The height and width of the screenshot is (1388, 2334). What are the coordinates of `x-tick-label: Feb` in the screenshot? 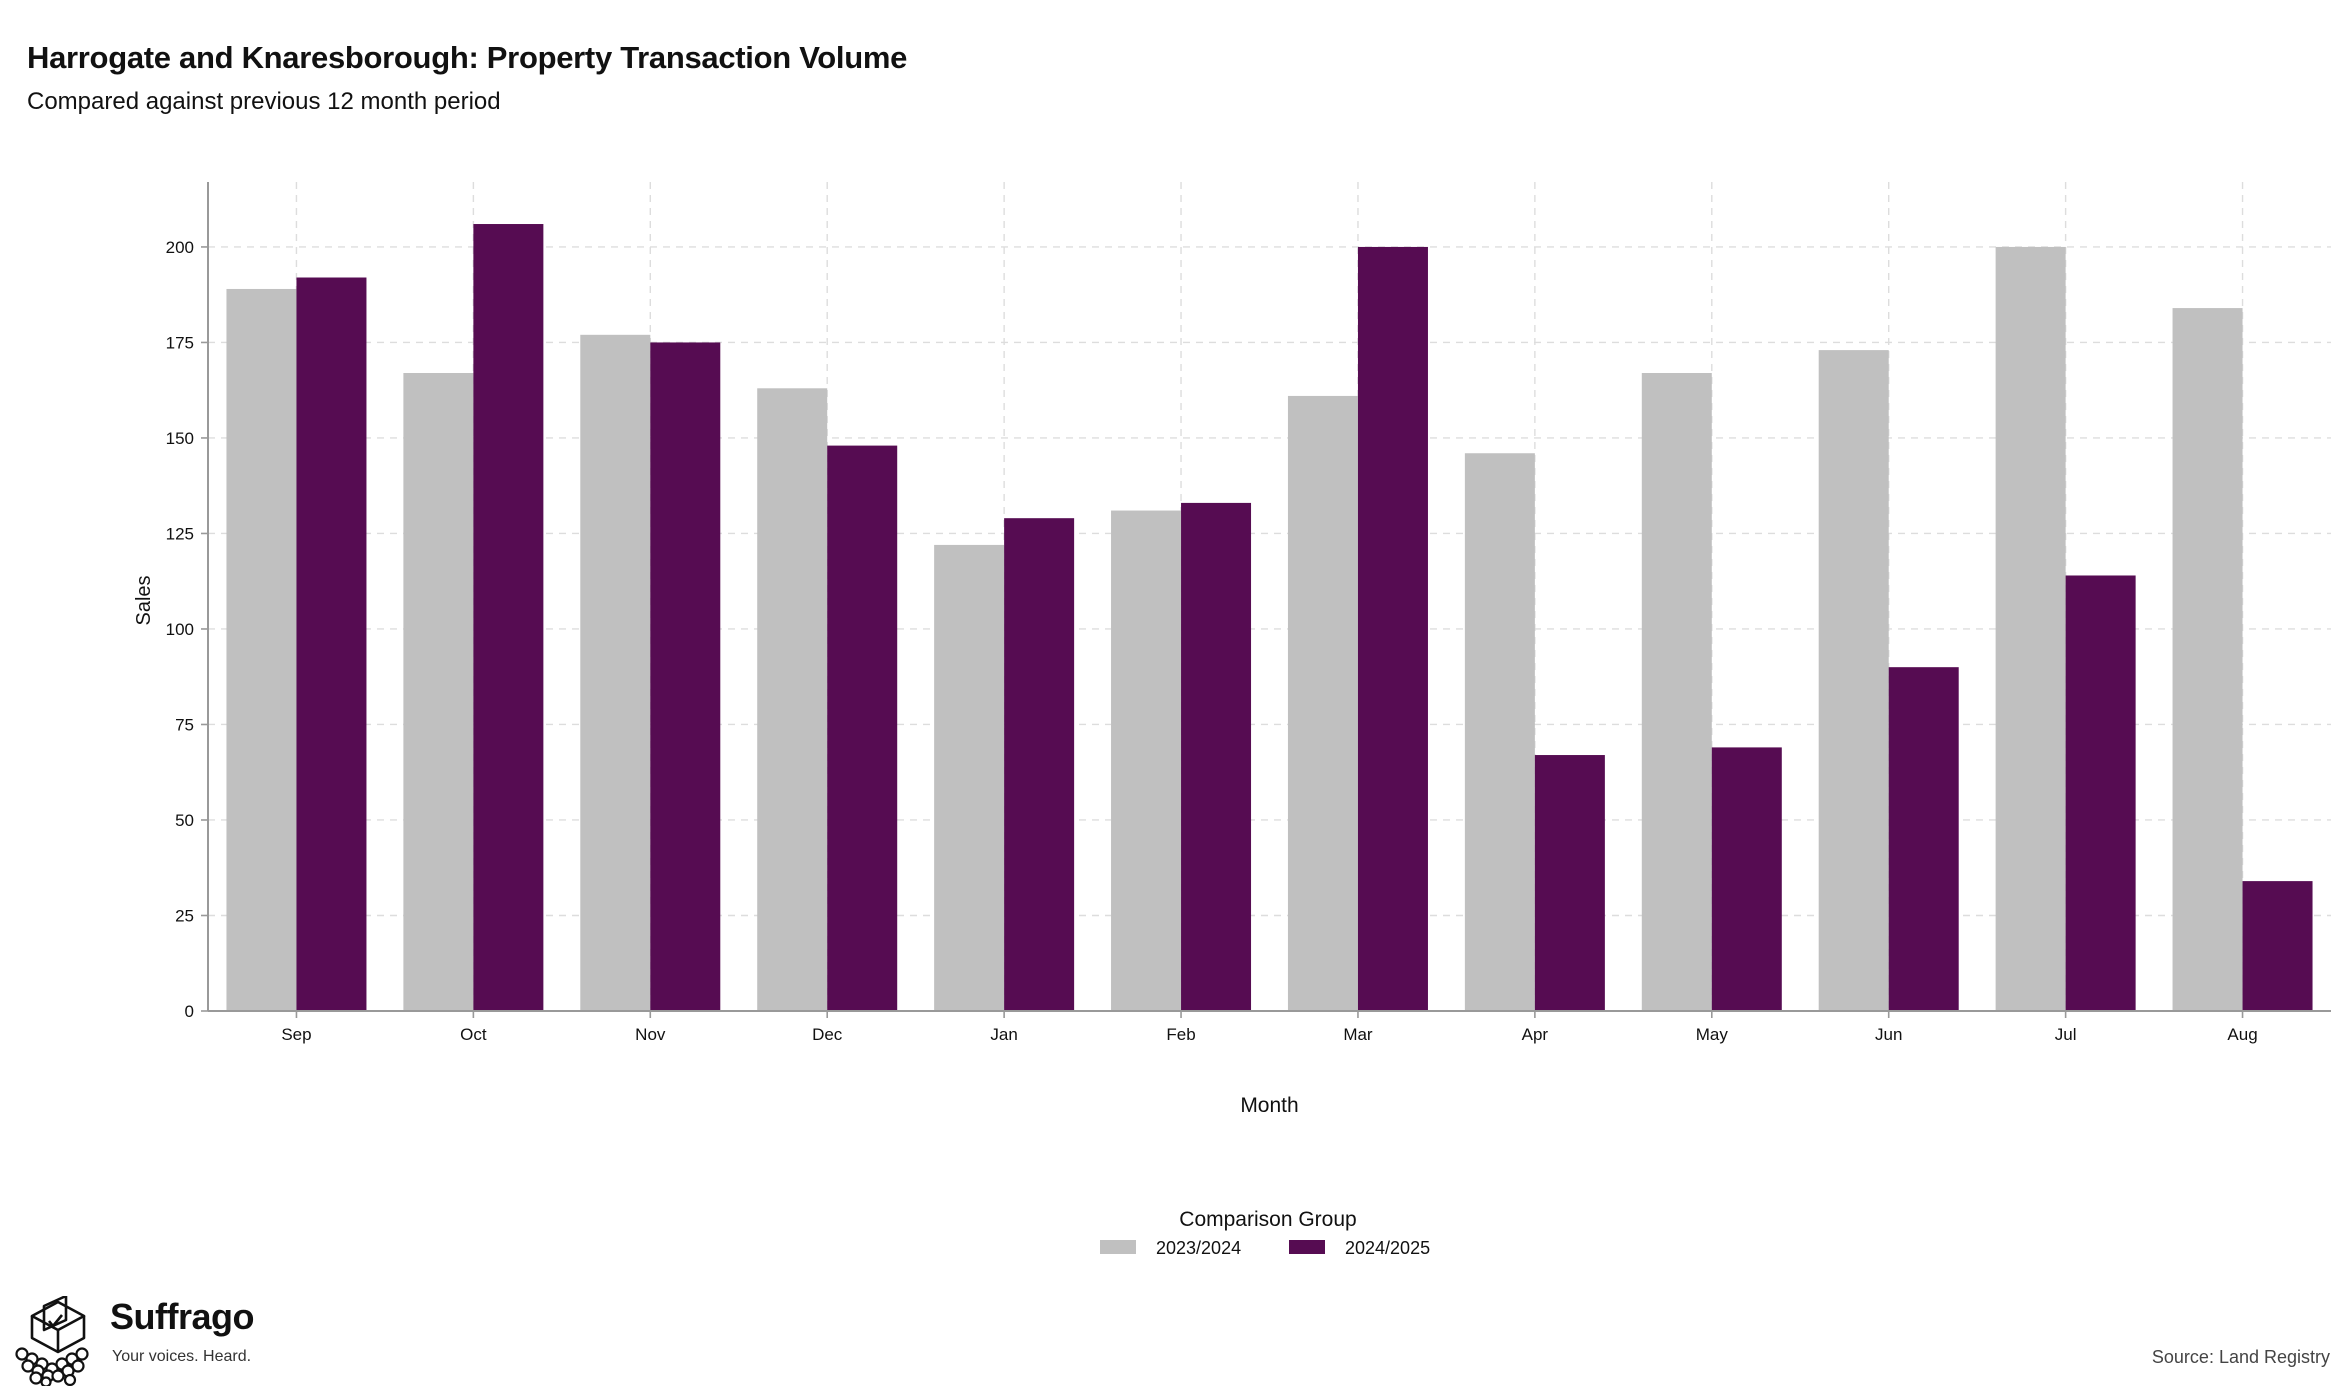 It's located at (1180, 1034).